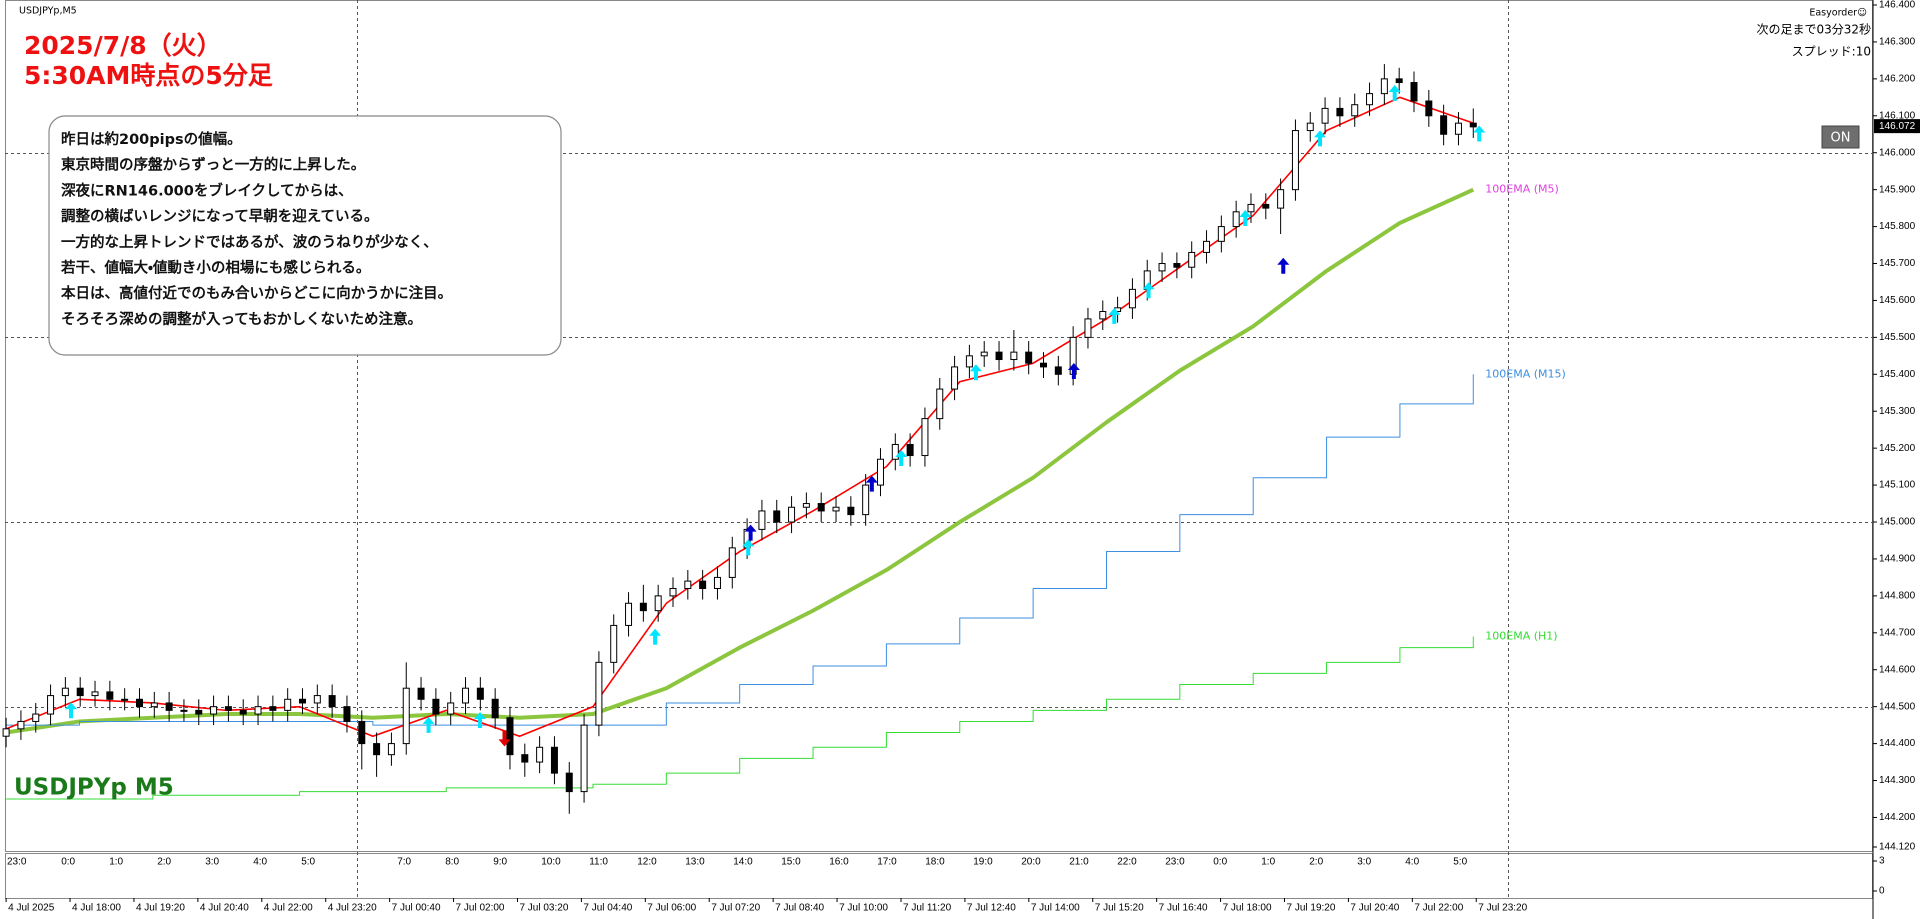  Describe the element at coordinates (500, 862) in the screenshot. I see `hour-label: 9:0` at that location.